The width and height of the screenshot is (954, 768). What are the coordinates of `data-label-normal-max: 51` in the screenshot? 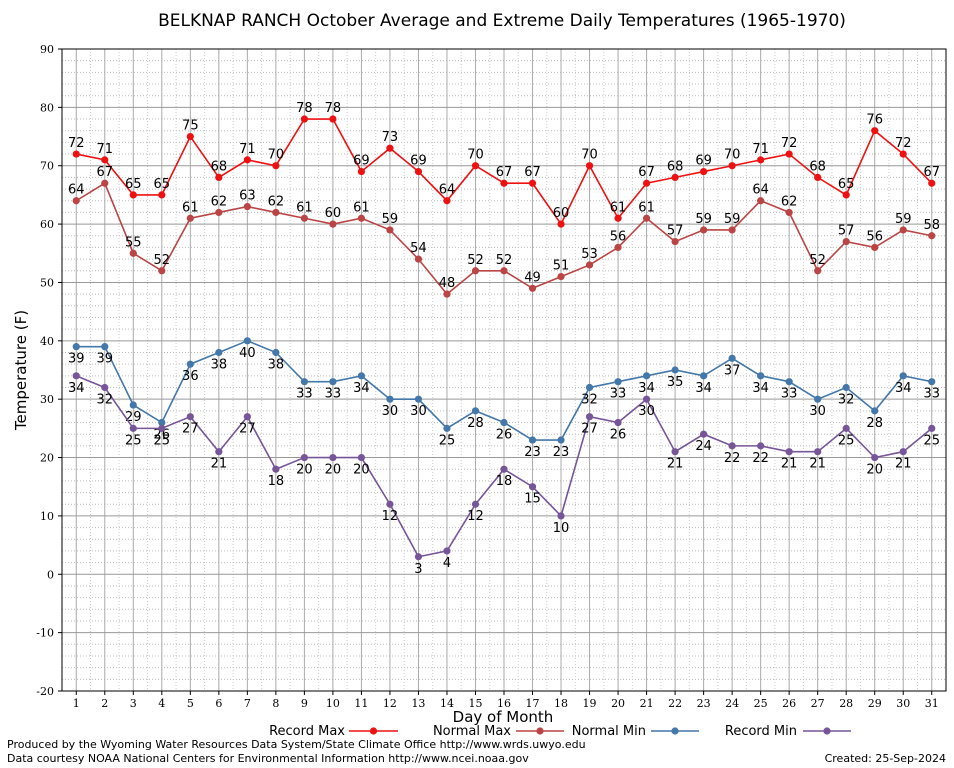 It's located at (561, 266).